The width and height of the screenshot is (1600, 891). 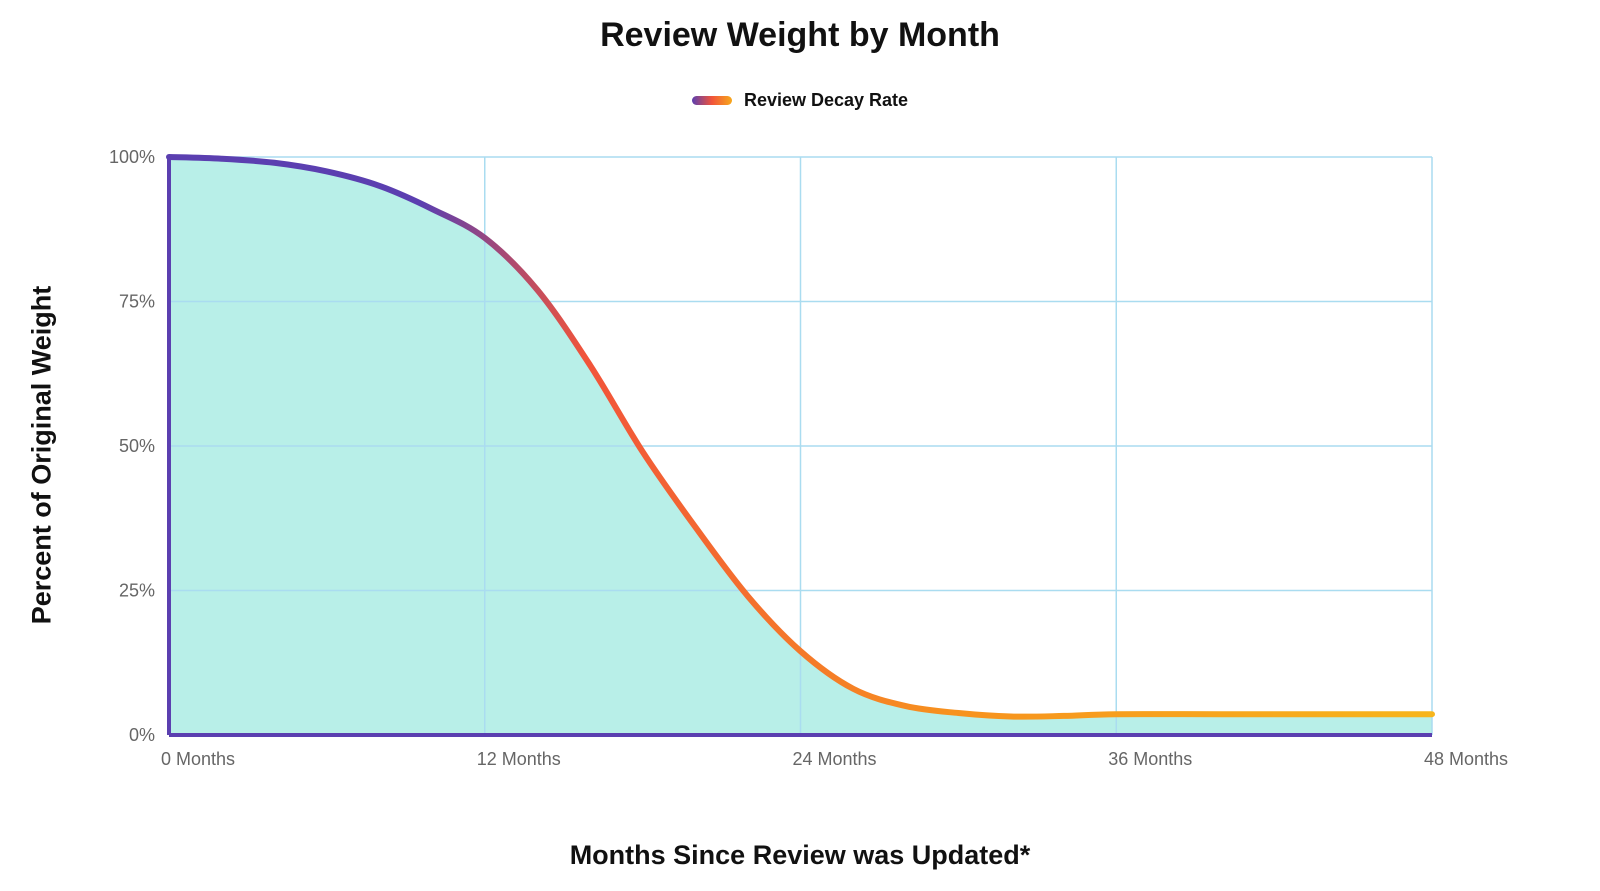 I want to click on legend-label: Review Decay Rate, so click(x=826, y=100).